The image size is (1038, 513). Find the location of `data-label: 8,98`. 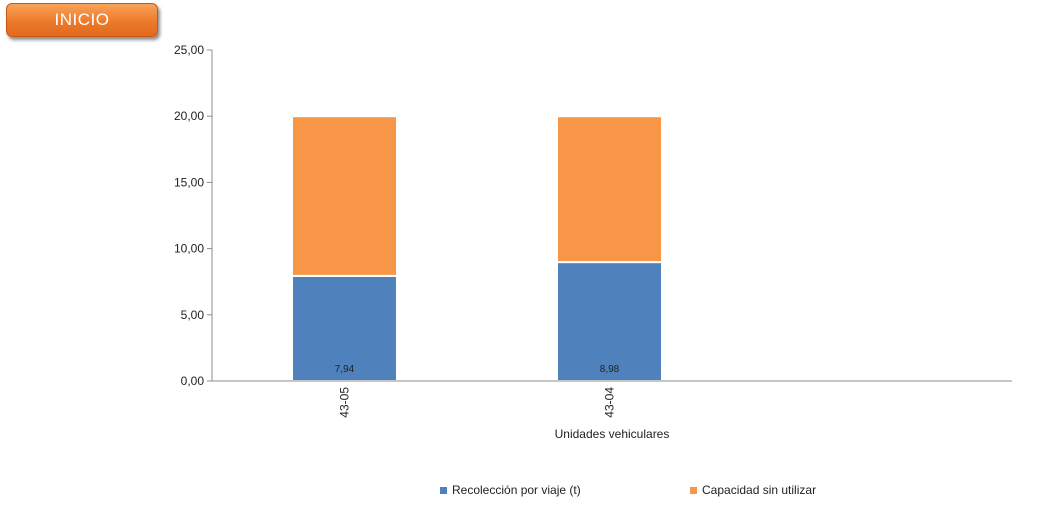

data-label: 8,98 is located at coordinates (610, 369).